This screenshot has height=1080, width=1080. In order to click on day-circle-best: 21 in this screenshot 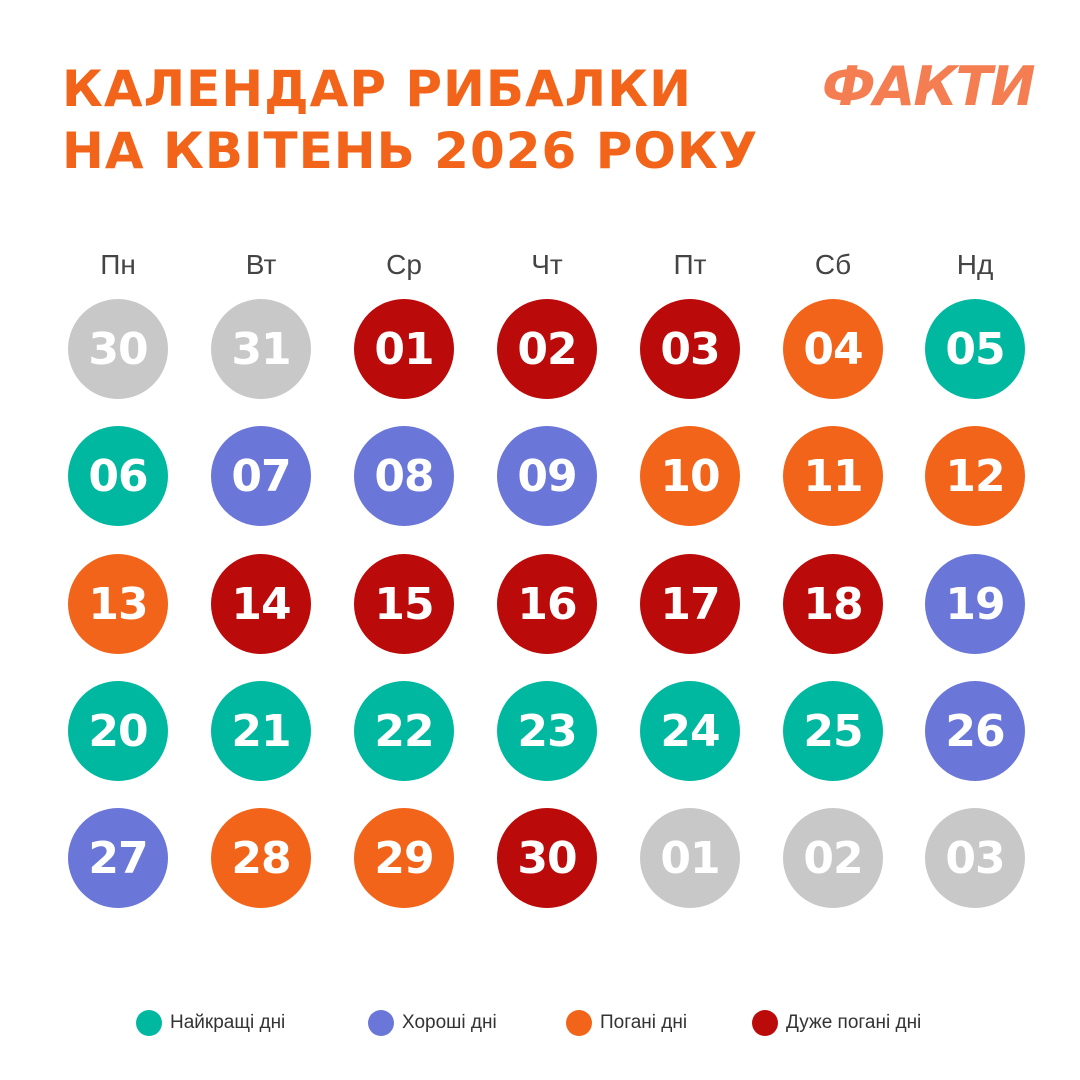, I will do `click(261, 731)`.